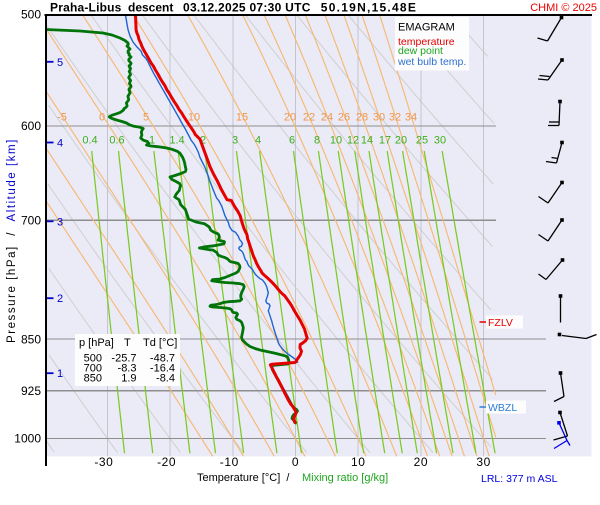 The width and height of the screenshot is (600, 505). Describe the element at coordinates (162, 369) in the screenshot. I see `svg-text: -16.4` at that location.